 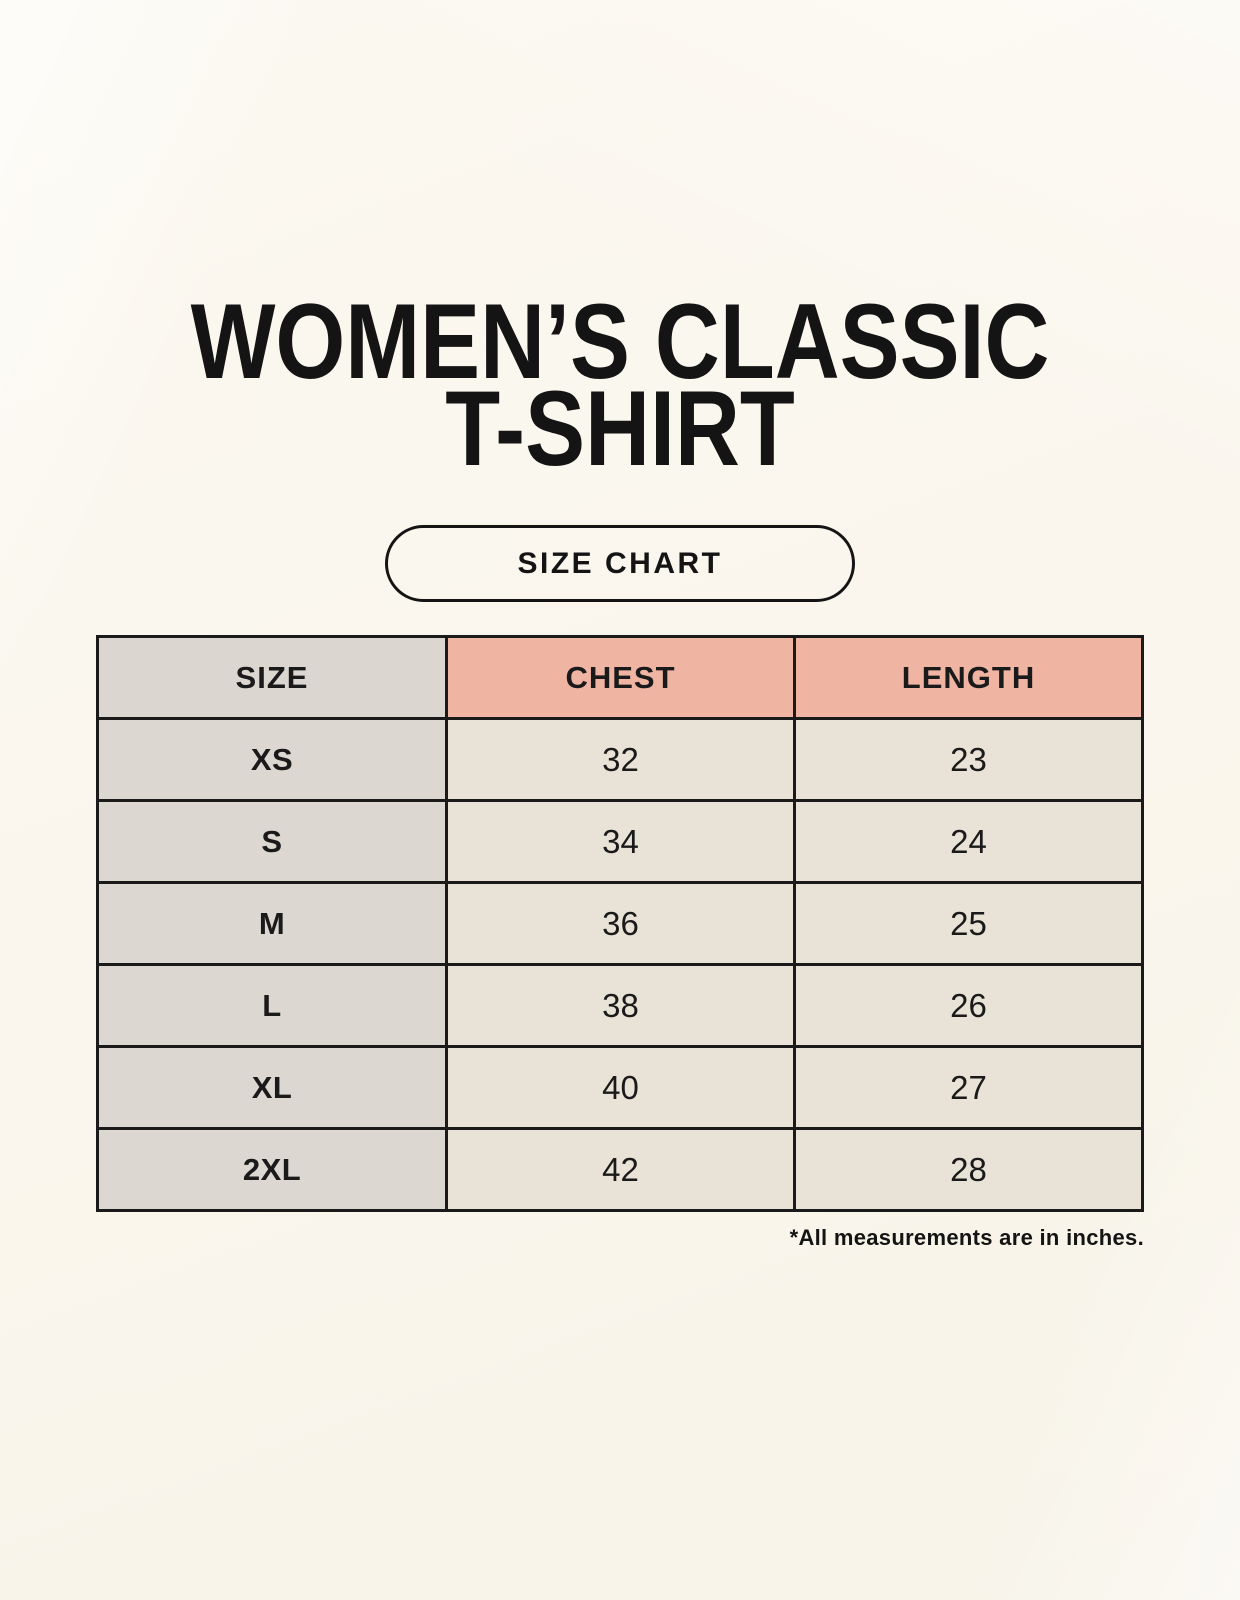 I want to click on length-value-l: 26, so click(x=968, y=1006).